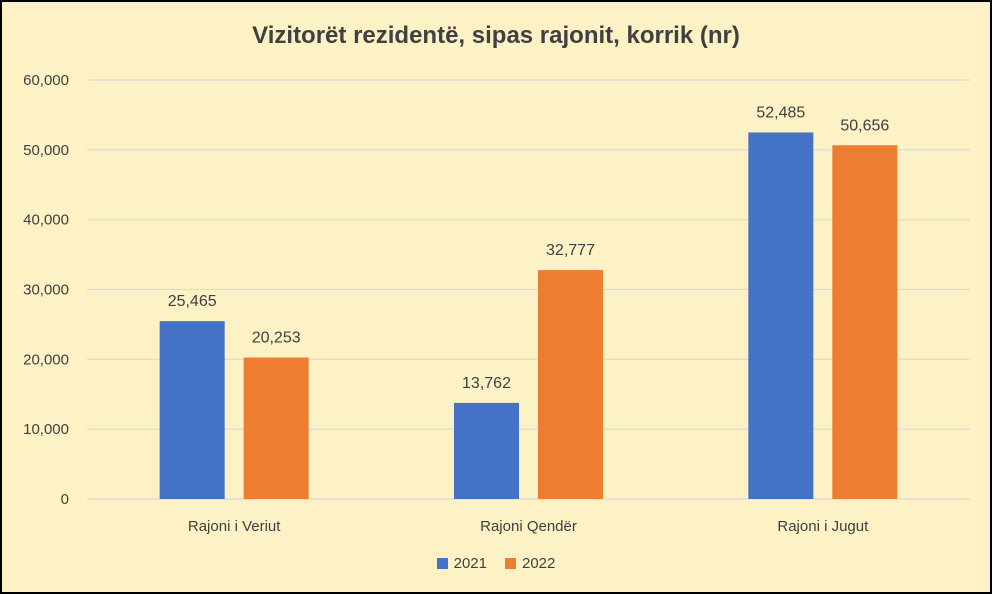  Describe the element at coordinates (864, 125) in the screenshot. I see `data-label: 50,656` at that location.